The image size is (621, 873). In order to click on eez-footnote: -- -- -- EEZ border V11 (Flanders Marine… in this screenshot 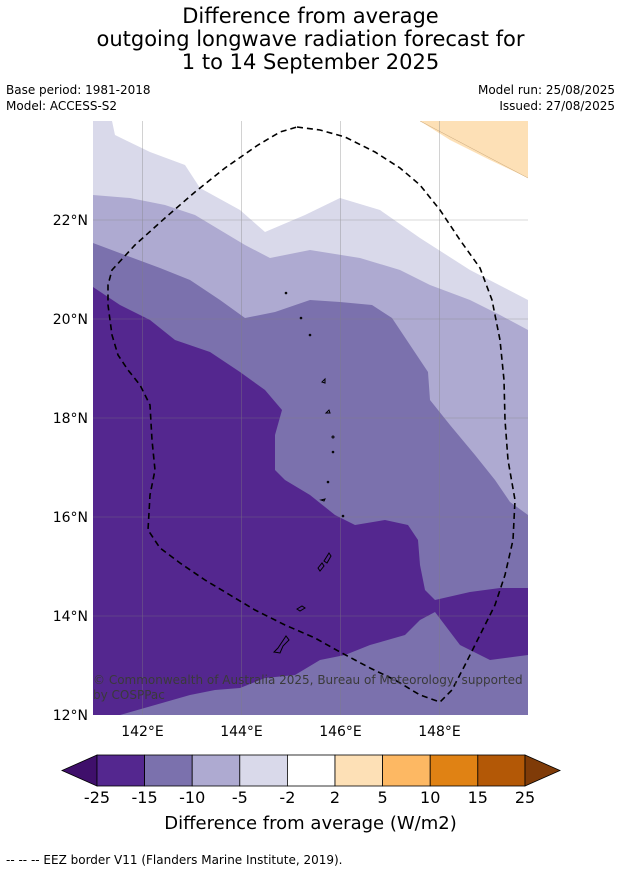, I will do `click(174, 860)`.